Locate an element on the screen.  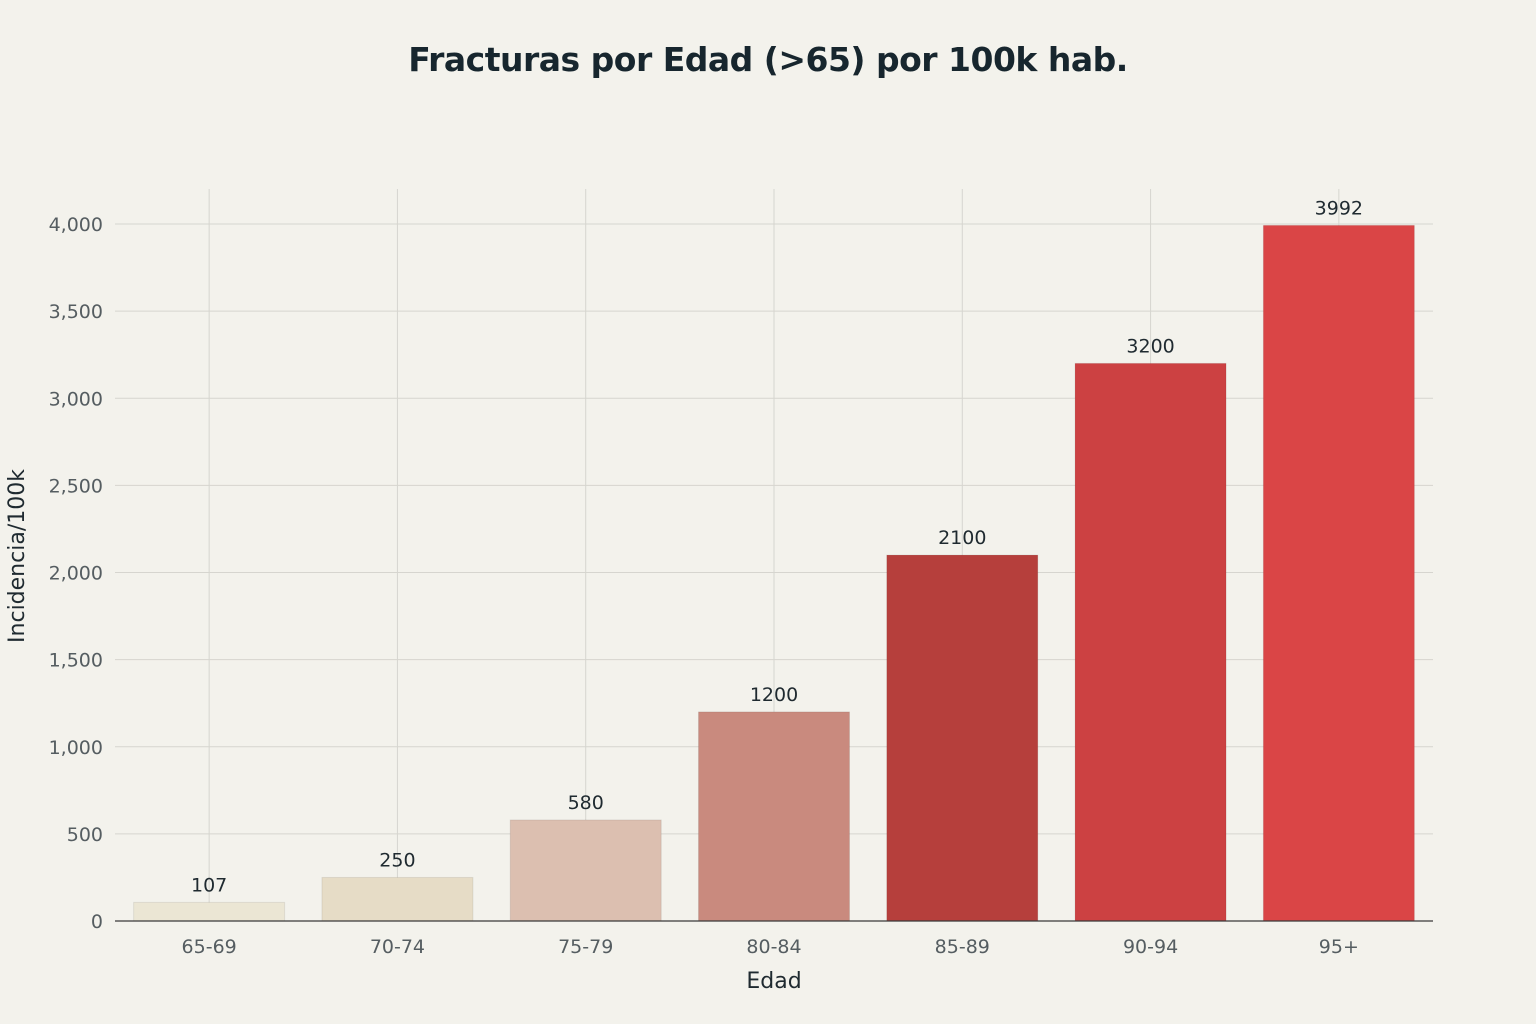
bar-value-label: 580 is located at coordinates (586, 803).